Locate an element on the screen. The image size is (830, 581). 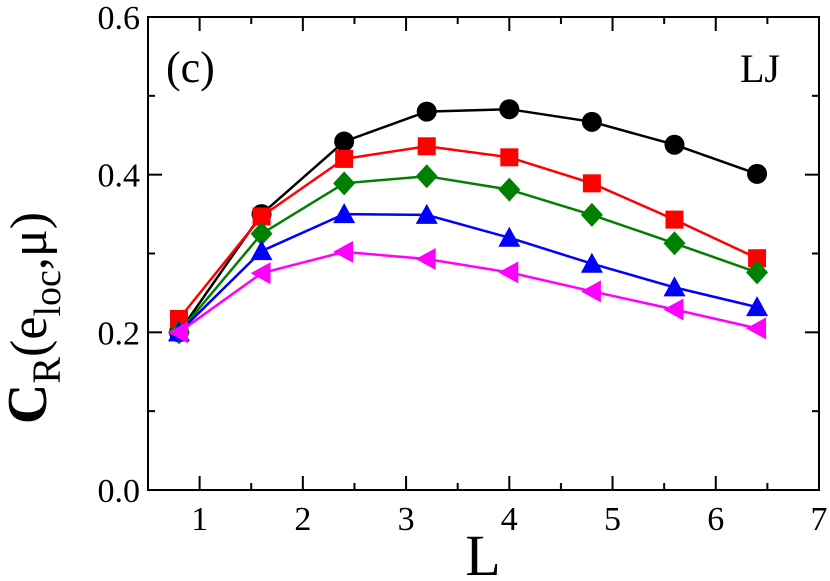
y-axis-title-close: ,μ) is located at coordinates (29, 241).